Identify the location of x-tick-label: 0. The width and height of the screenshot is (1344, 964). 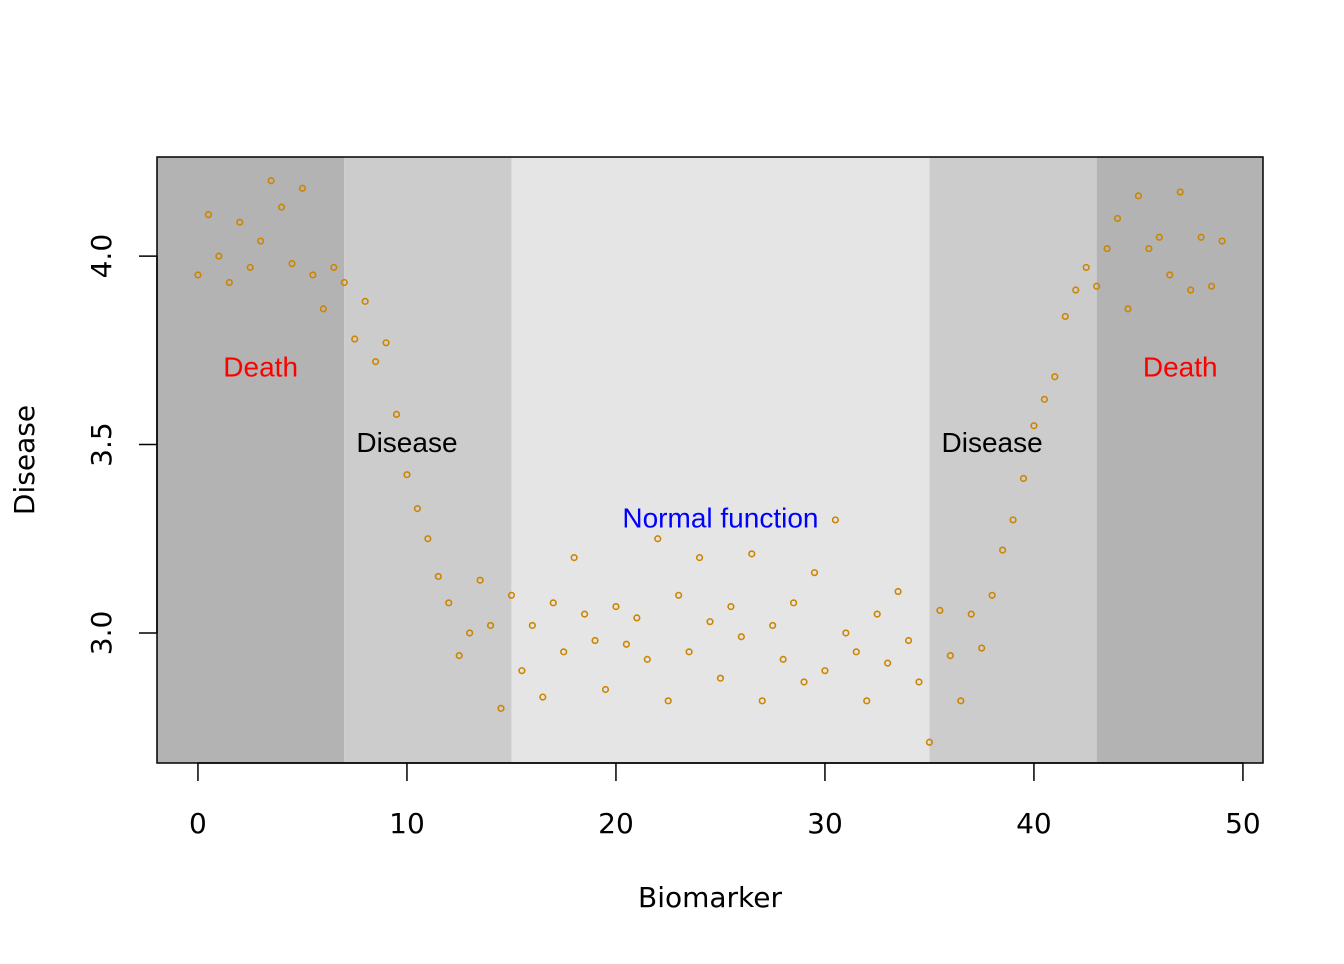
(198, 823).